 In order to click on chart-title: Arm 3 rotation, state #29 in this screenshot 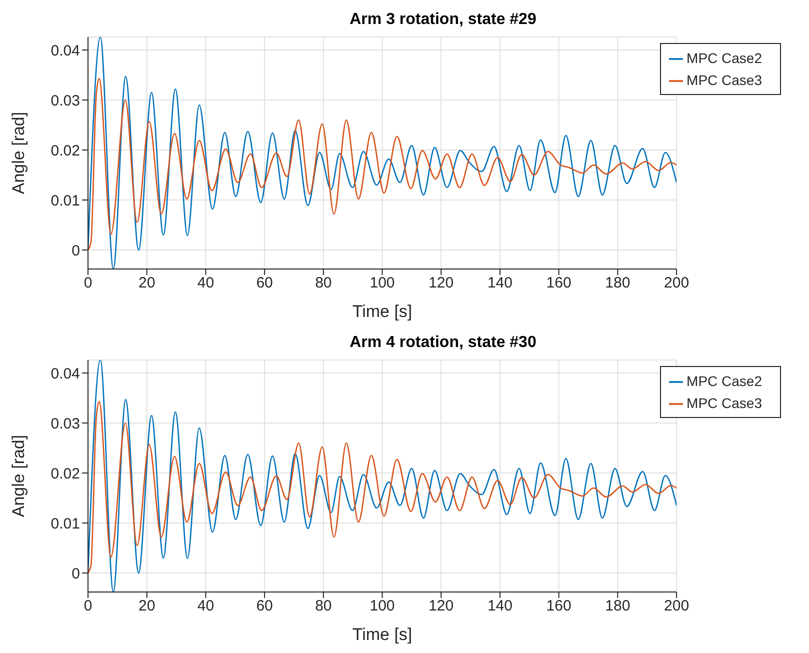, I will do `click(443, 20)`.